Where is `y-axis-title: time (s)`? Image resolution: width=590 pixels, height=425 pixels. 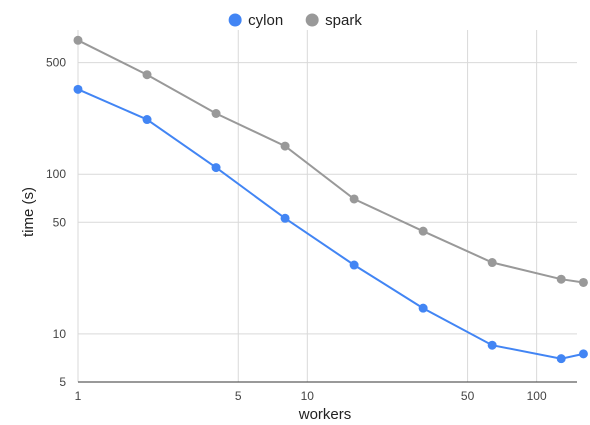 y-axis-title: time (s) is located at coordinates (28, 212).